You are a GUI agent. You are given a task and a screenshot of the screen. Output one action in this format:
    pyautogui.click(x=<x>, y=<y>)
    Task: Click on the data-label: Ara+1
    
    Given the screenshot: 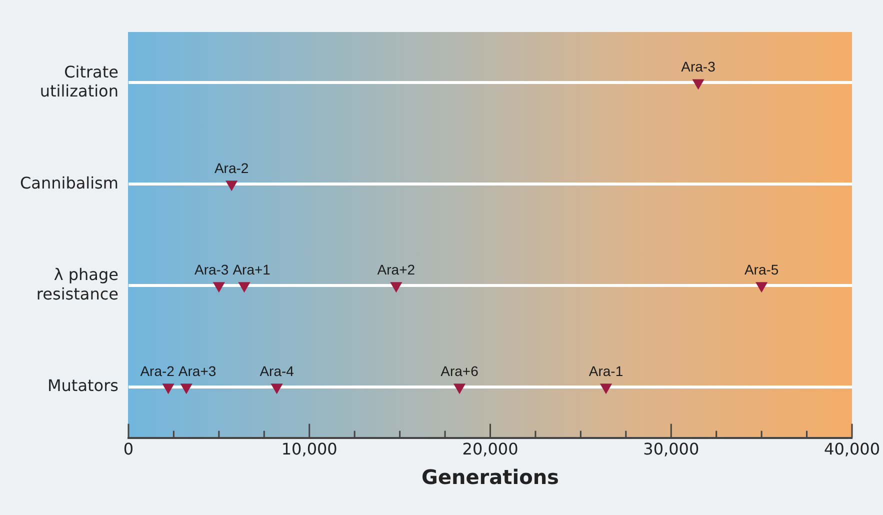 What is the action you would take?
    pyautogui.click(x=251, y=269)
    